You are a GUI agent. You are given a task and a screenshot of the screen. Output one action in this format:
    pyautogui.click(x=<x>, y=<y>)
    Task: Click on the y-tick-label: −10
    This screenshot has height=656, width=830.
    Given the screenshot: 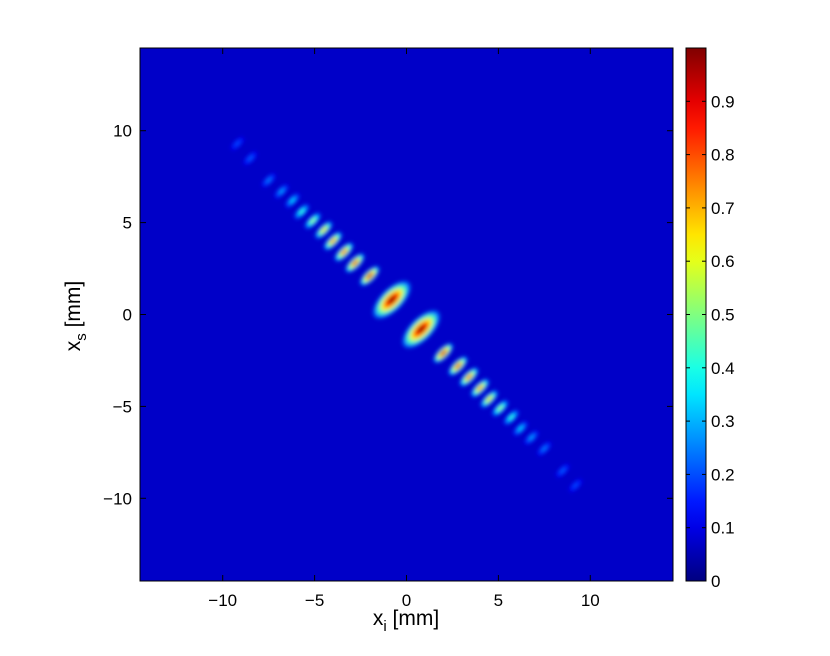 What is the action you would take?
    pyautogui.click(x=117, y=498)
    